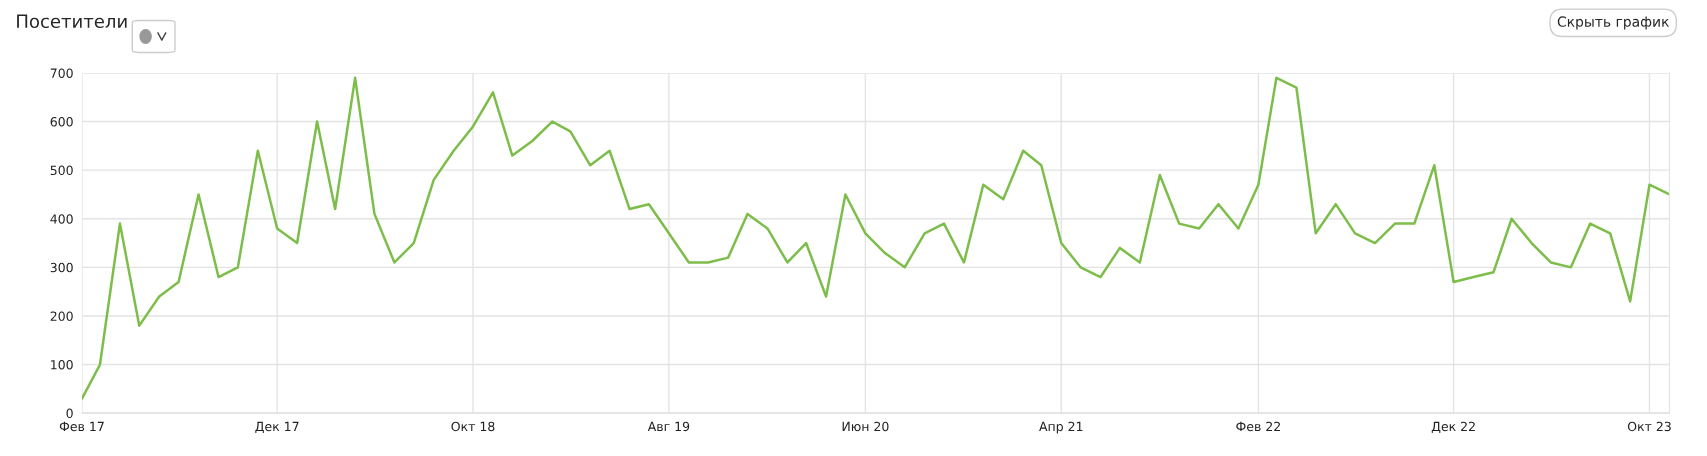  Describe the element at coordinates (1061, 427) in the screenshot. I see `x-tick-label: Апр 21` at that location.